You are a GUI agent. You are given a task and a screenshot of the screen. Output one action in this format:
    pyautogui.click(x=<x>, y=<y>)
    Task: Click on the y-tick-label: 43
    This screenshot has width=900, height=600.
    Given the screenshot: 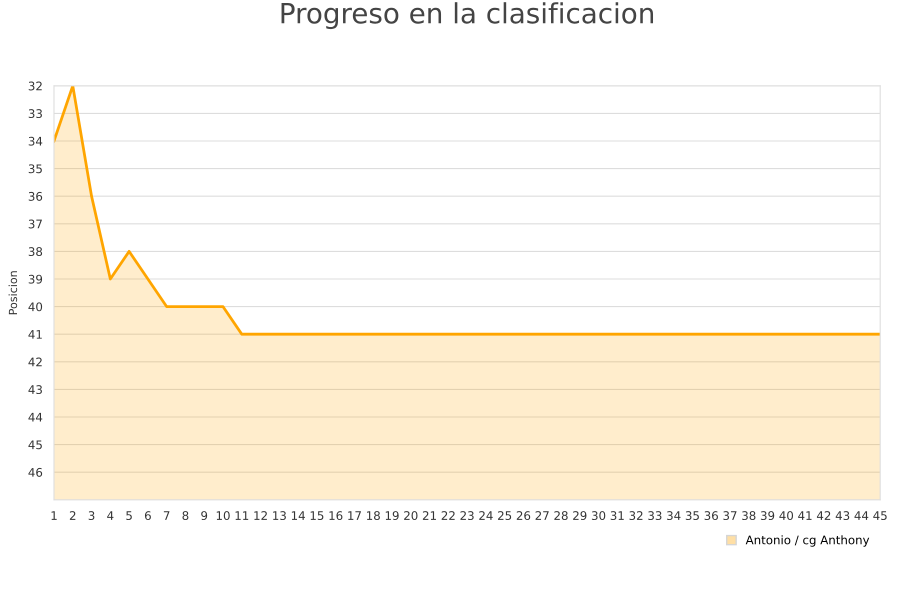 What is the action you would take?
    pyautogui.click(x=35, y=389)
    